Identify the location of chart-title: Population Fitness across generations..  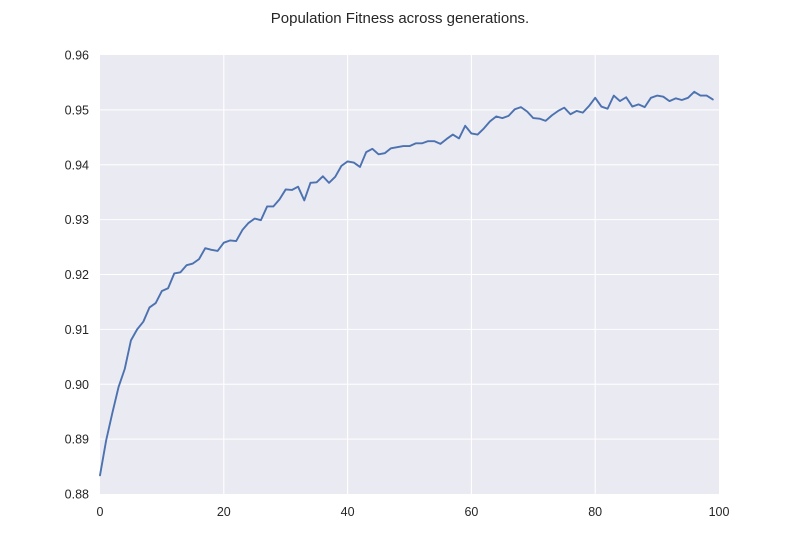
(400, 18).